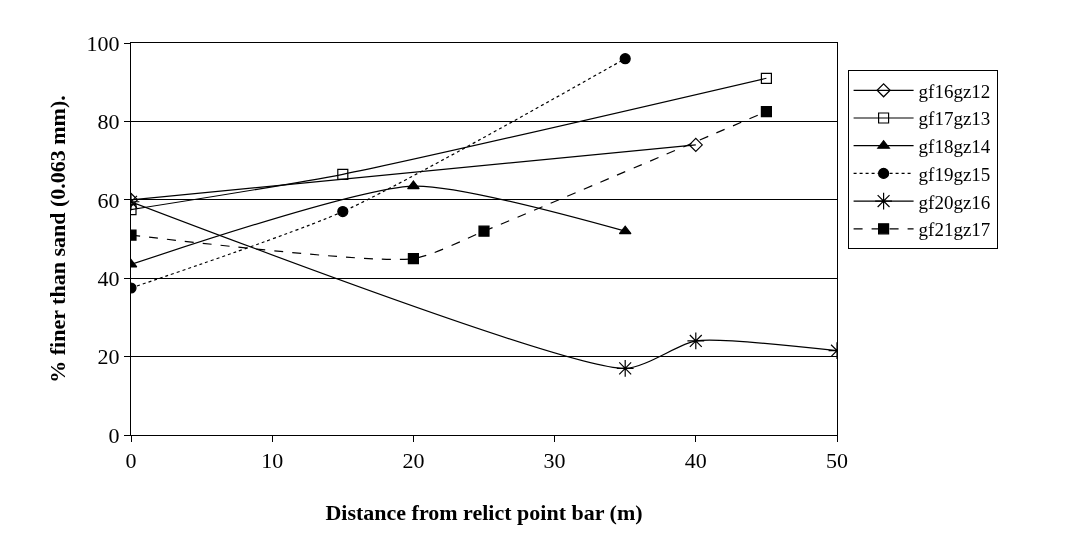 This screenshot has height=558, width=1071. Describe the element at coordinates (695, 461) in the screenshot. I see `x-tick-label: 40` at that location.